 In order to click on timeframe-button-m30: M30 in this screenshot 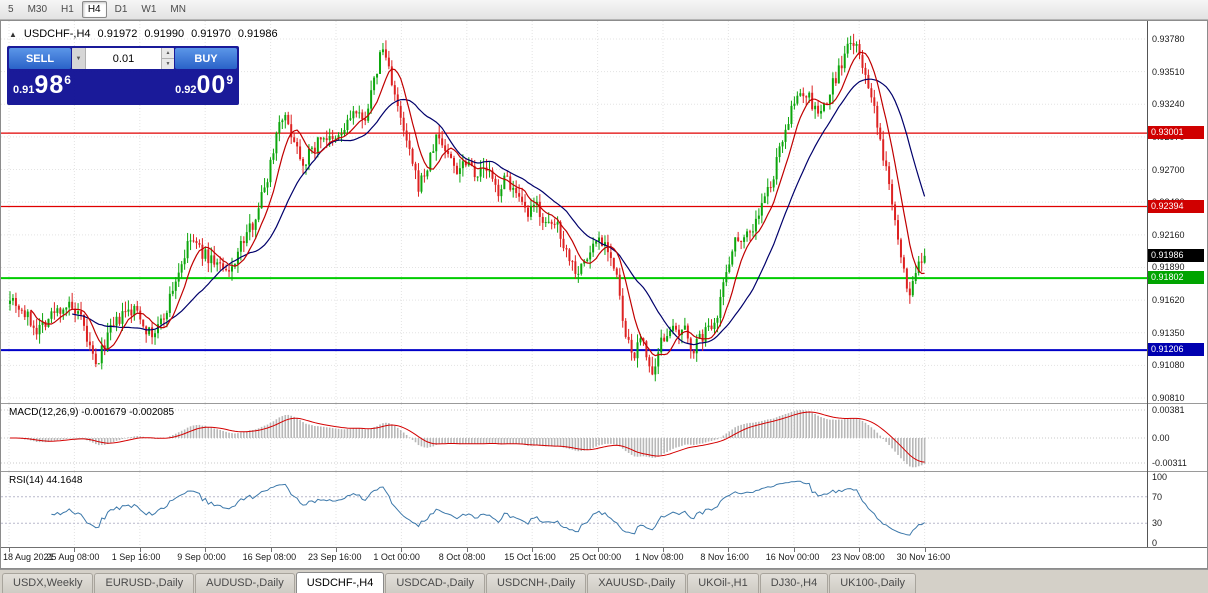, I will do `click(37, 9)`.